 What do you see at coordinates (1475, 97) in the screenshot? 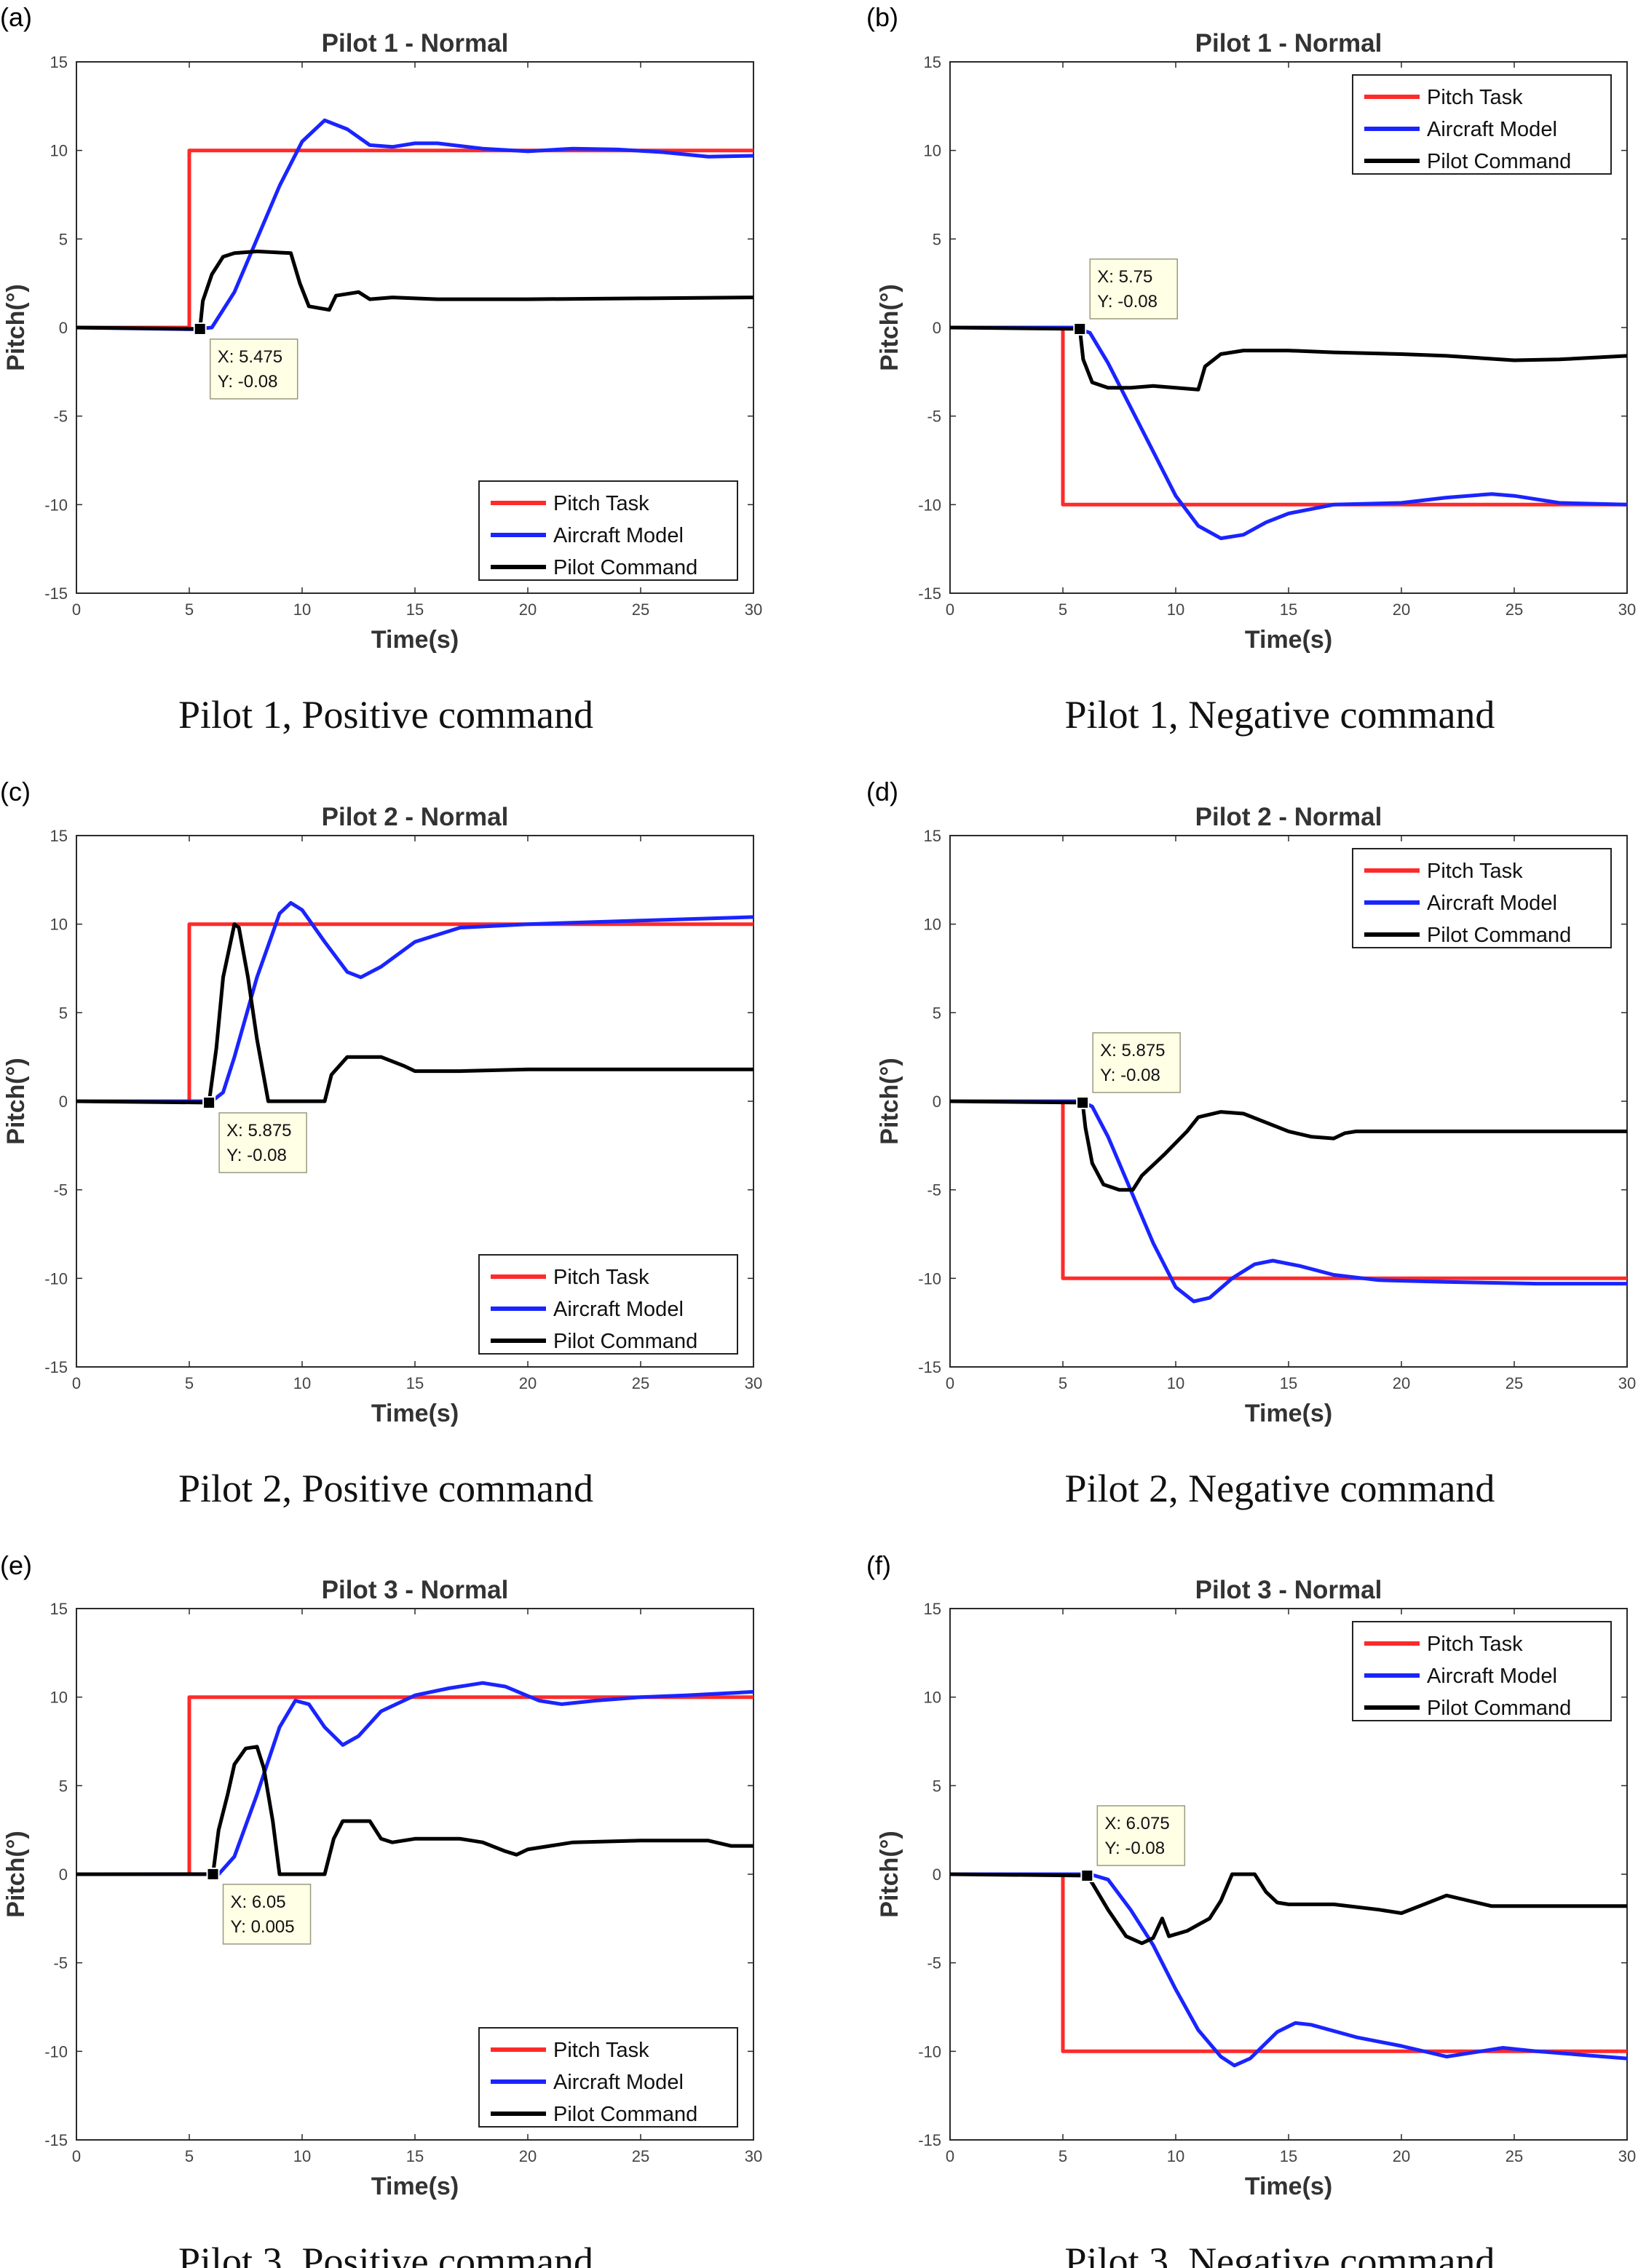
I see `legend-label: Pitch Task` at bounding box center [1475, 97].